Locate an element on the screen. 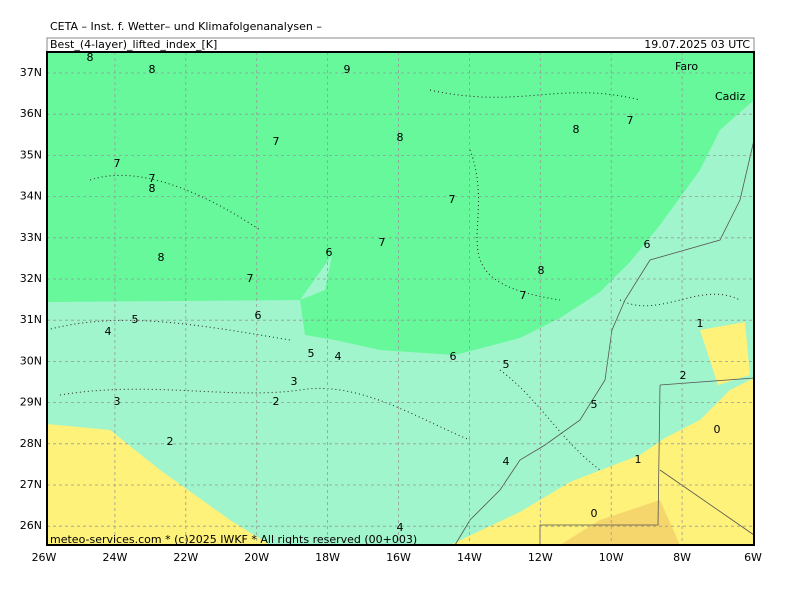 This screenshot has height=604, width=800. valid-time: 19.07.2025 03 UTC is located at coordinates (697, 44).